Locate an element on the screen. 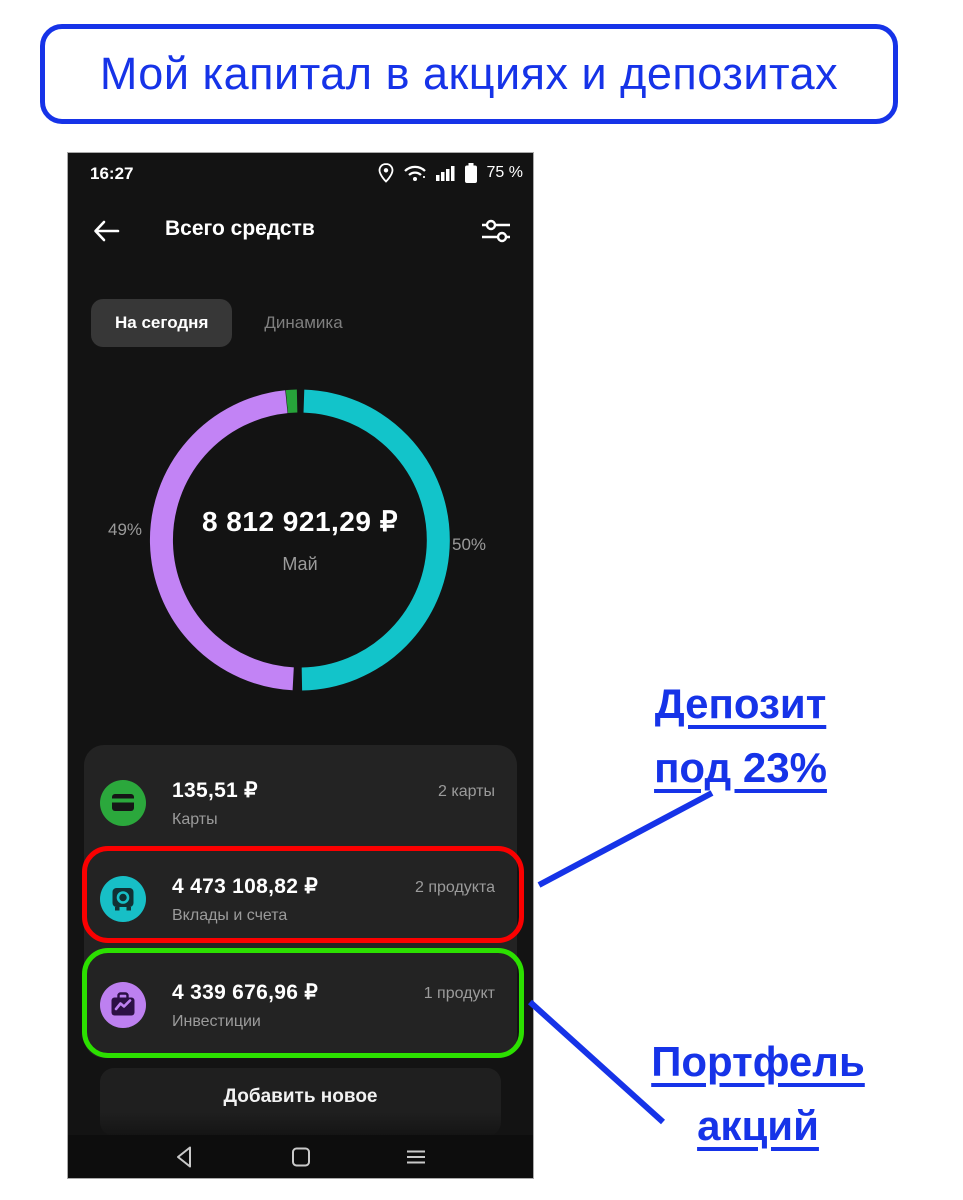 Image resolution: width=963 pixels, height=1200 pixels. battery-icon is located at coordinates (470, 173).